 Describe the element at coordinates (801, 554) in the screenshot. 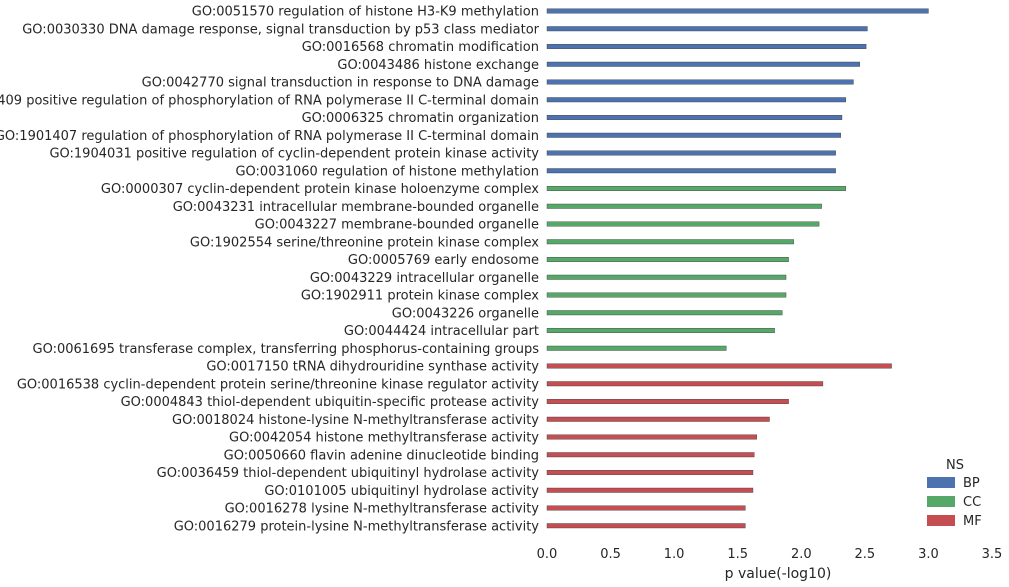

I see `x-tick-label: 2.0` at that location.